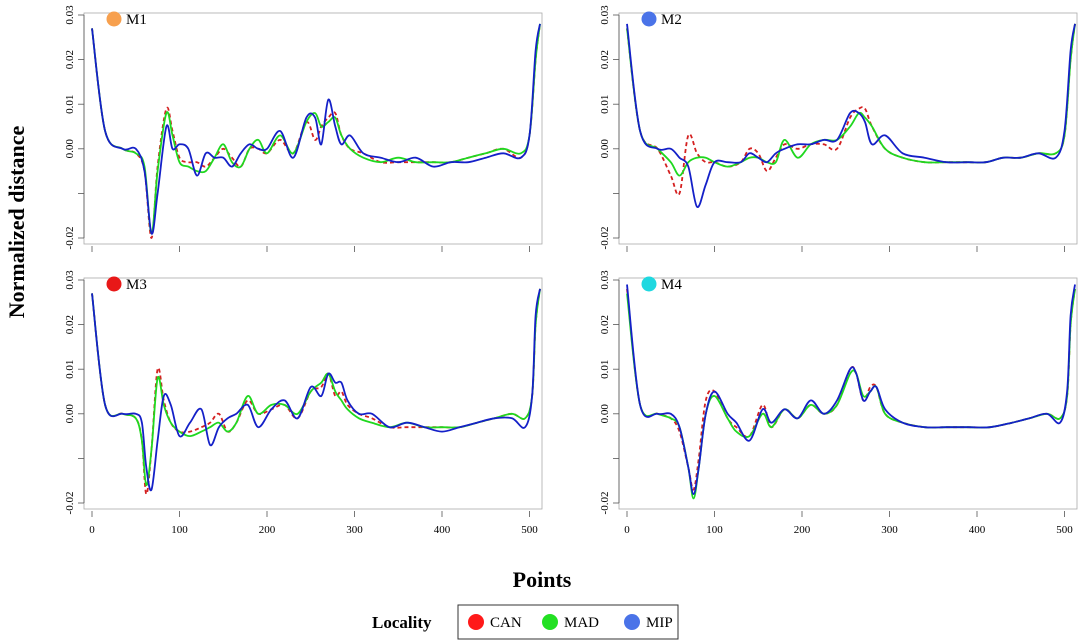 Image resolution: width=1084 pixels, height=644 pixels. I want to click on legend-box, so click(568, 622).